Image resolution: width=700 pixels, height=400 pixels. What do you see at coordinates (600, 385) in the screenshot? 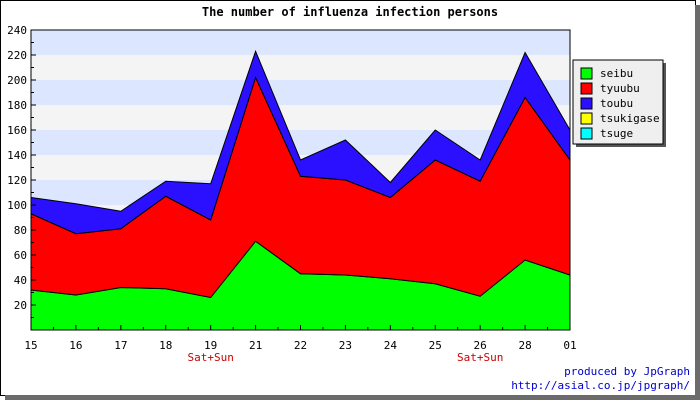
I see `credit-line-2: http://asial.co.jp/jpgraph/` at bounding box center [600, 385].